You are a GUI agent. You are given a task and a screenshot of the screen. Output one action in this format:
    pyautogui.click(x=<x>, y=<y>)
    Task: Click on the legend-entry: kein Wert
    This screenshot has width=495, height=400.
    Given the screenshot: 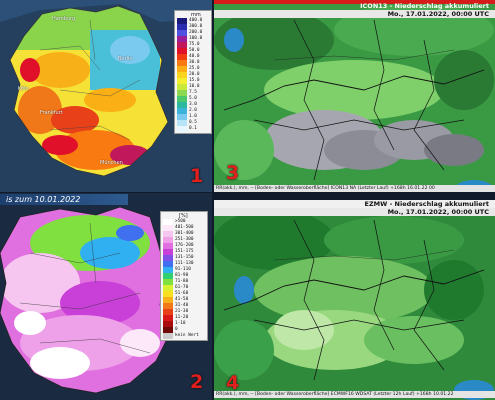 What is the action you would take?
    pyautogui.click(x=181, y=336)
    